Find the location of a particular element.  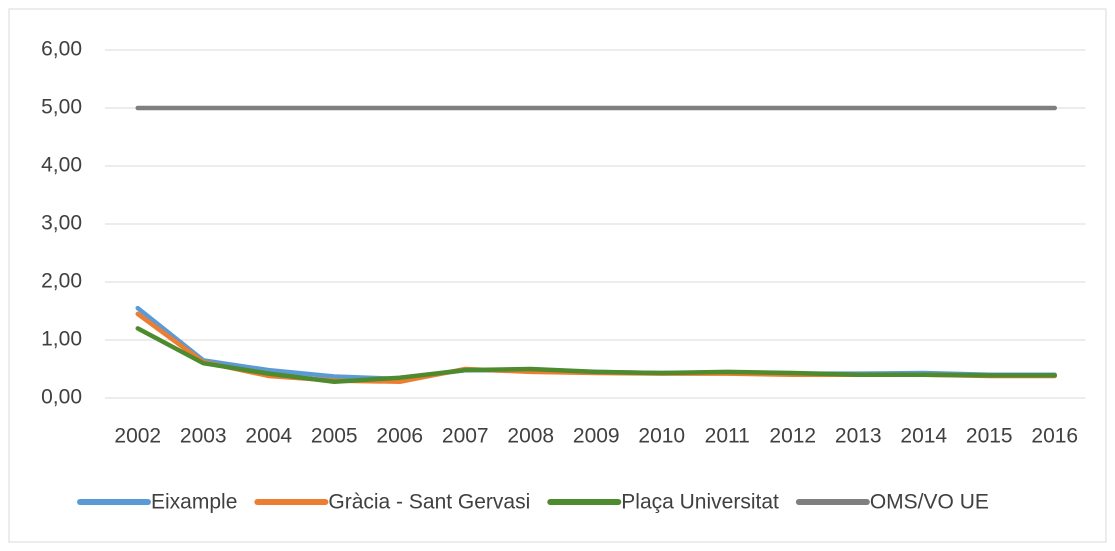

x-tick-label: 2011 is located at coordinates (727, 436).